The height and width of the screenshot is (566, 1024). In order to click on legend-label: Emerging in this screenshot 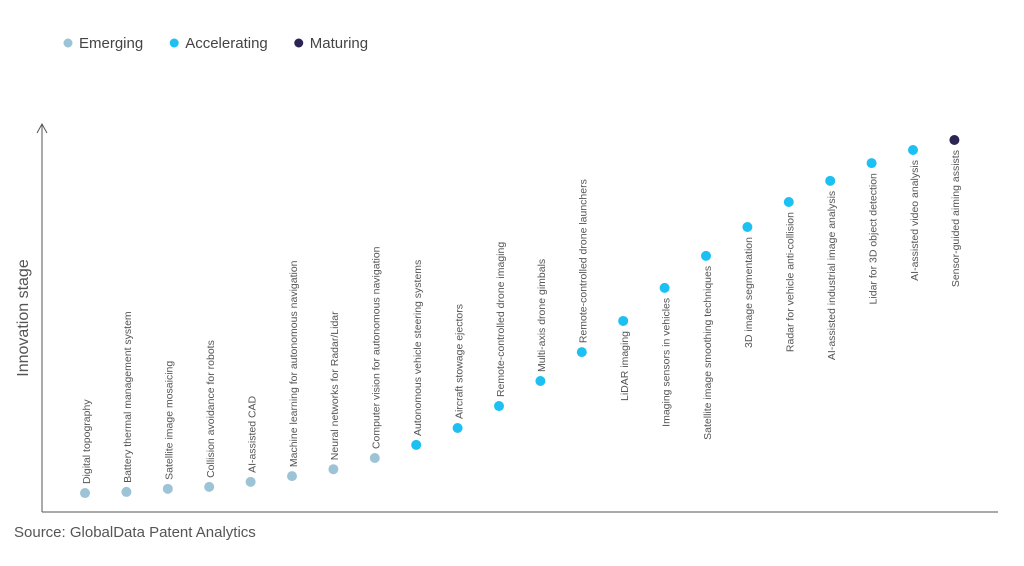, I will do `click(111, 43)`.